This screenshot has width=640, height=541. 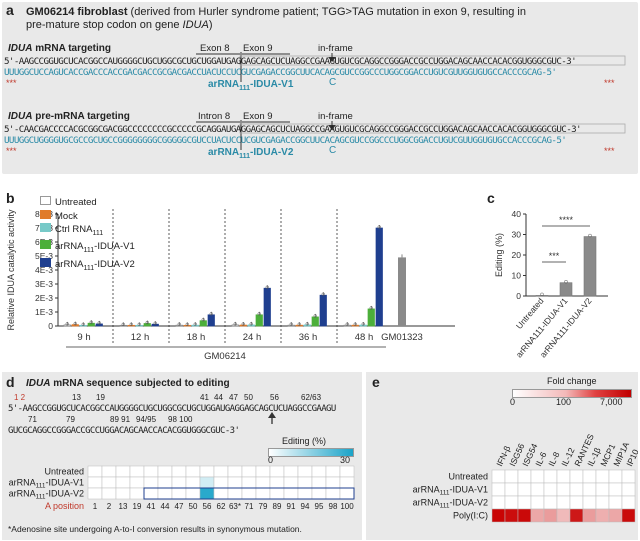 I want to click on a-position-value: 41, so click(x=151, y=506).